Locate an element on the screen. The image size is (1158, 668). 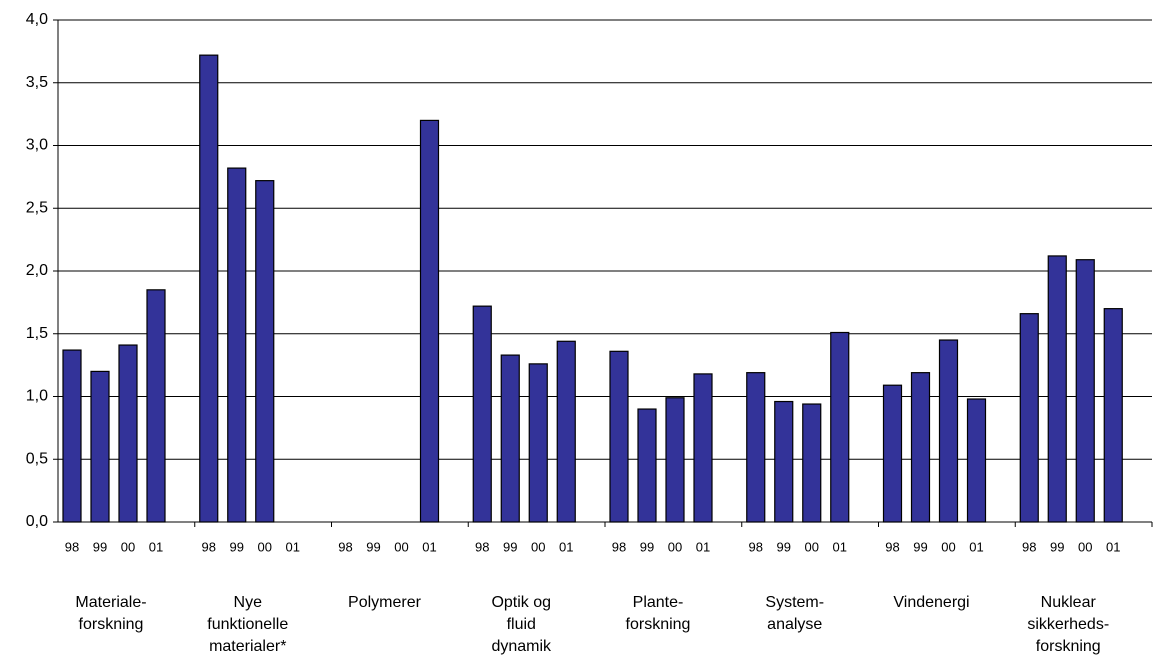
group-label: Optik og fluid dynamik is located at coordinates (521, 624).